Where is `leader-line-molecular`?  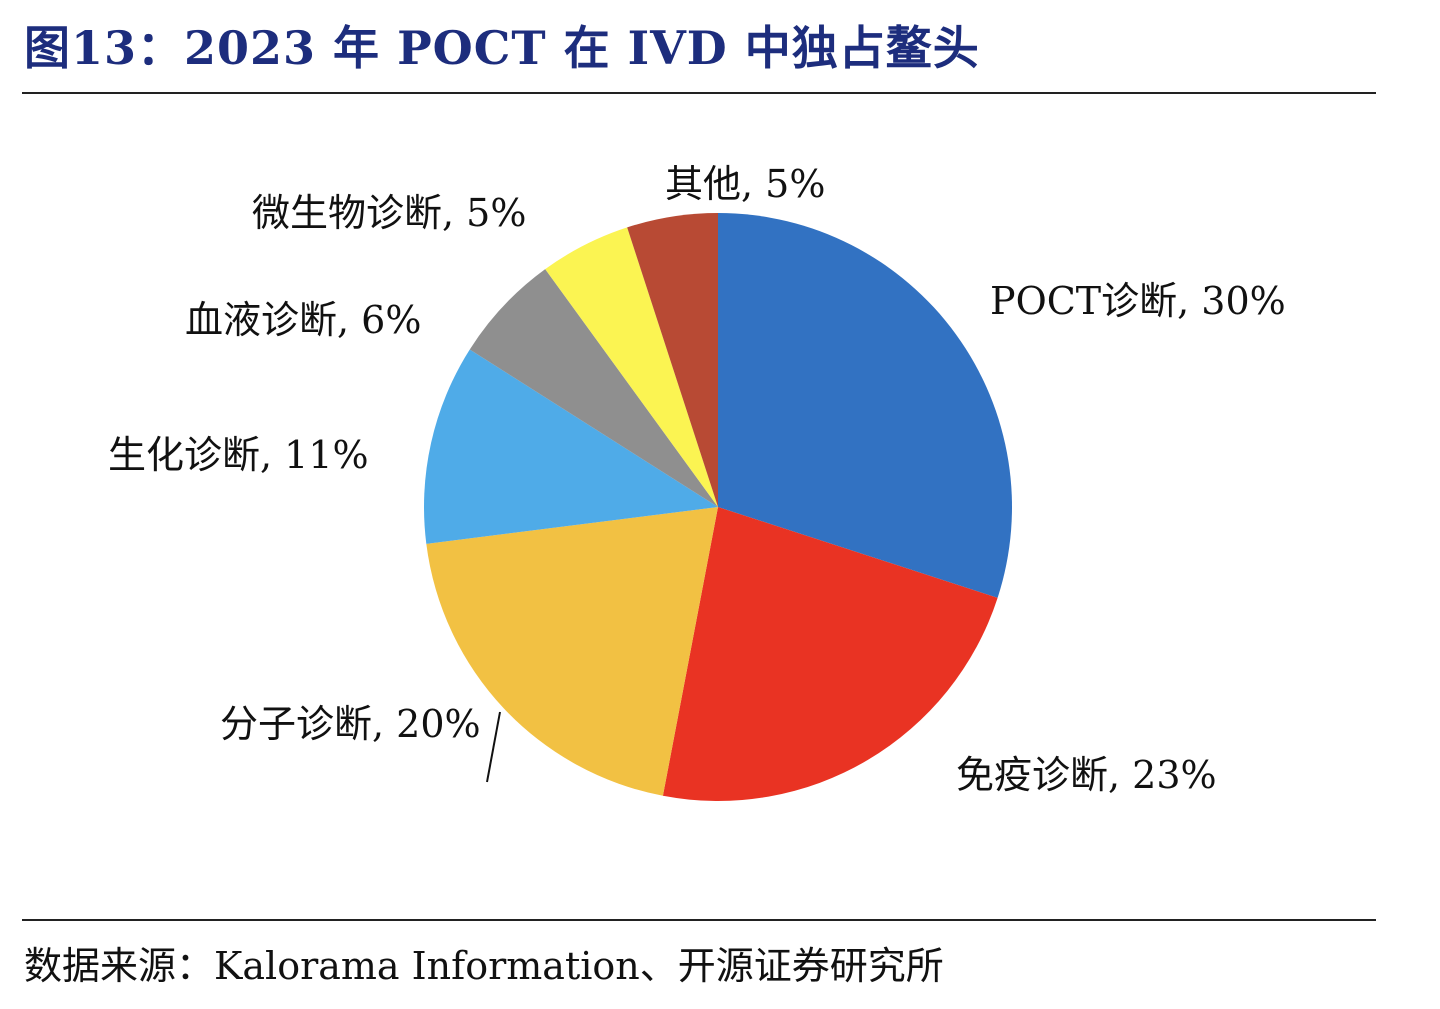 leader-line-molecular is located at coordinates (493, 747).